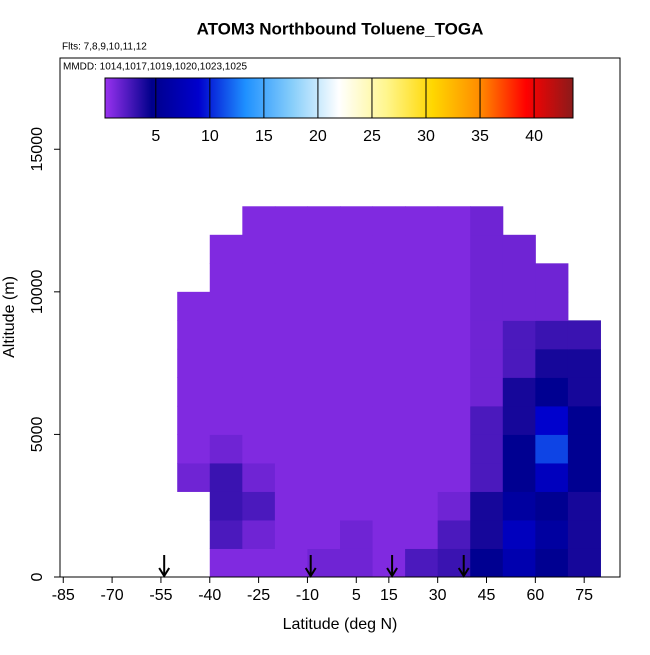 The width and height of the screenshot is (650, 655). What do you see at coordinates (37, 149) in the screenshot?
I see `y-tick-label: 15000` at bounding box center [37, 149].